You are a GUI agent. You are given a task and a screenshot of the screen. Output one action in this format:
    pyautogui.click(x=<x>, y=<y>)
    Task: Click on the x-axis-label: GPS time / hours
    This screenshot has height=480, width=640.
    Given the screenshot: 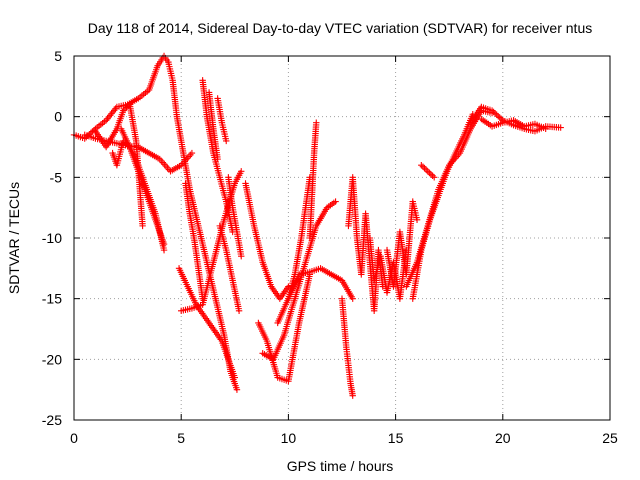 What is the action you would take?
    pyautogui.click(x=340, y=466)
    